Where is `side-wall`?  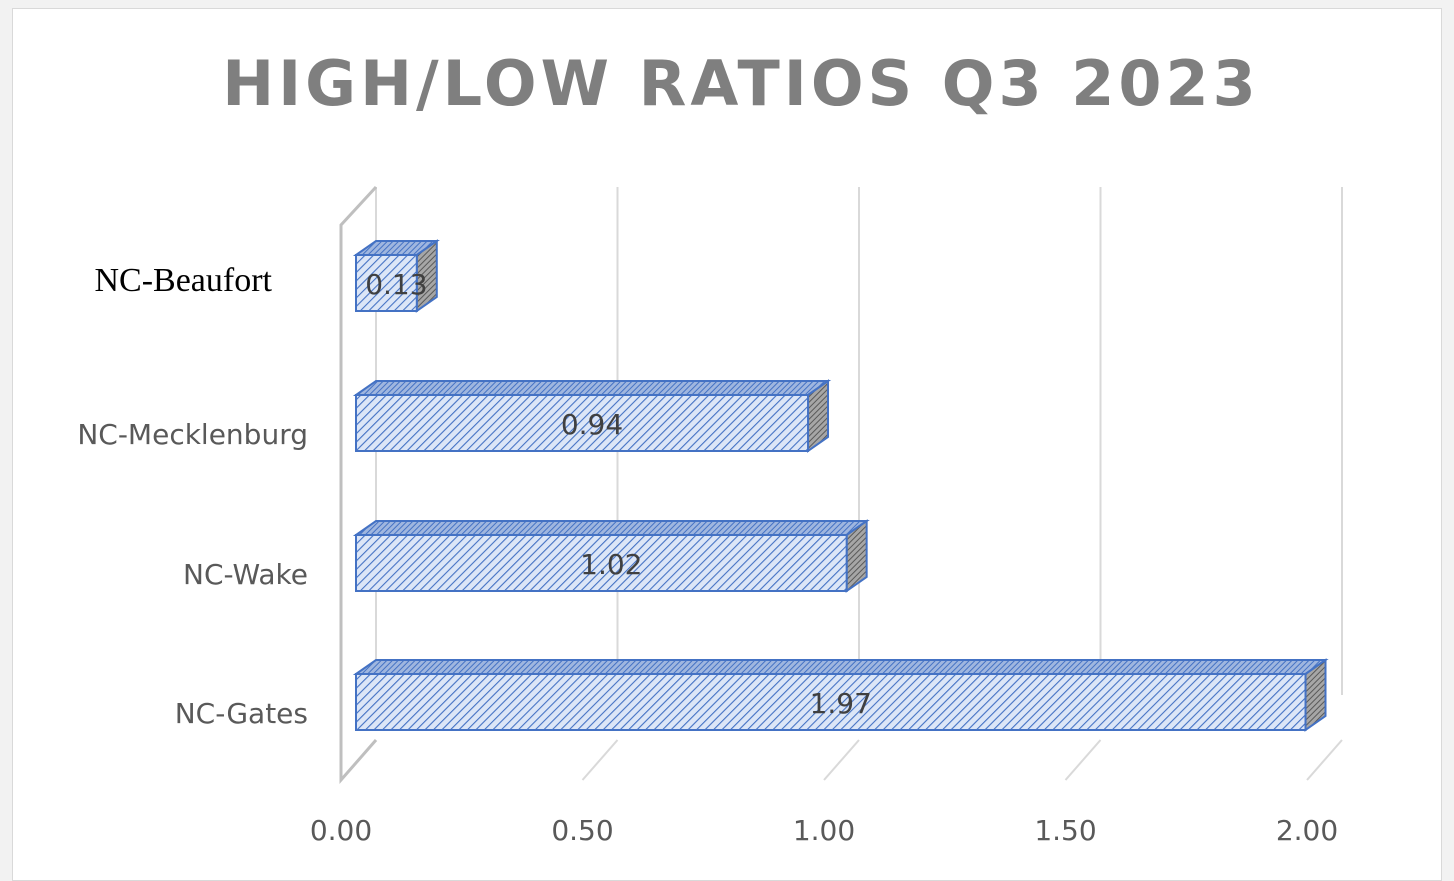
side-wall is located at coordinates (358, 484).